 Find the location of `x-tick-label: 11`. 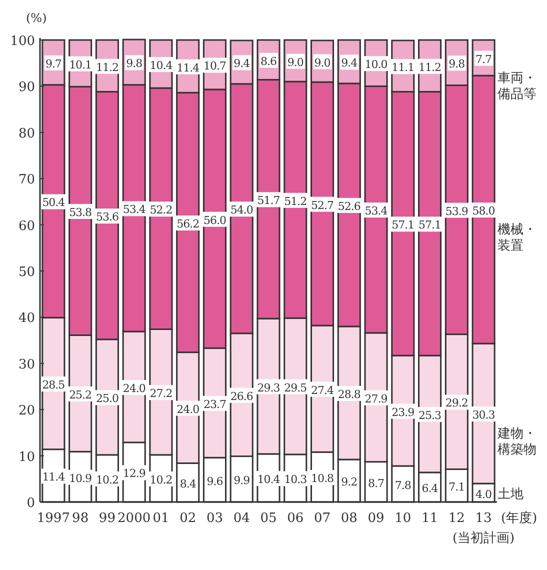

x-tick-label: 11 is located at coordinates (430, 518).